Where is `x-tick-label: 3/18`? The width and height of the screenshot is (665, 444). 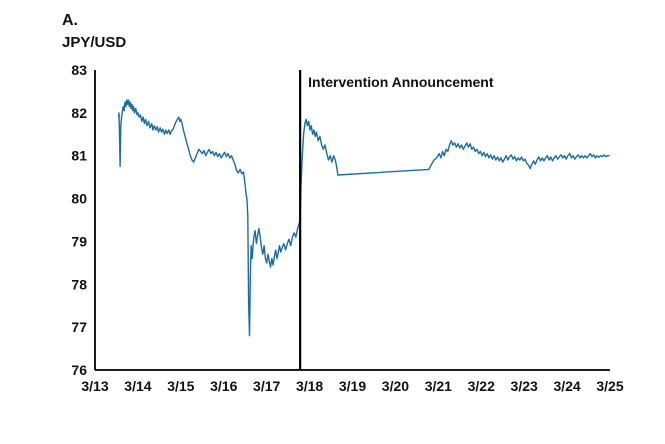
x-tick-label: 3/18 is located at coordinates (309, 386).